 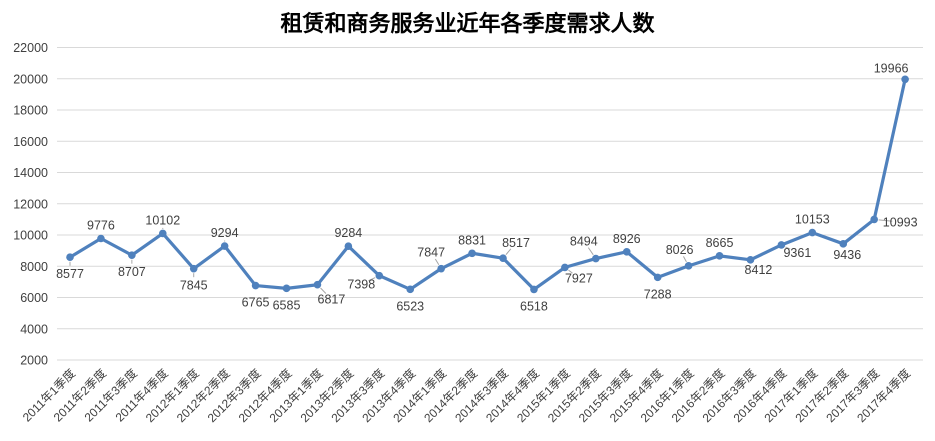 I want to click on data-point-label: 10153, so click(x=812, y=220).